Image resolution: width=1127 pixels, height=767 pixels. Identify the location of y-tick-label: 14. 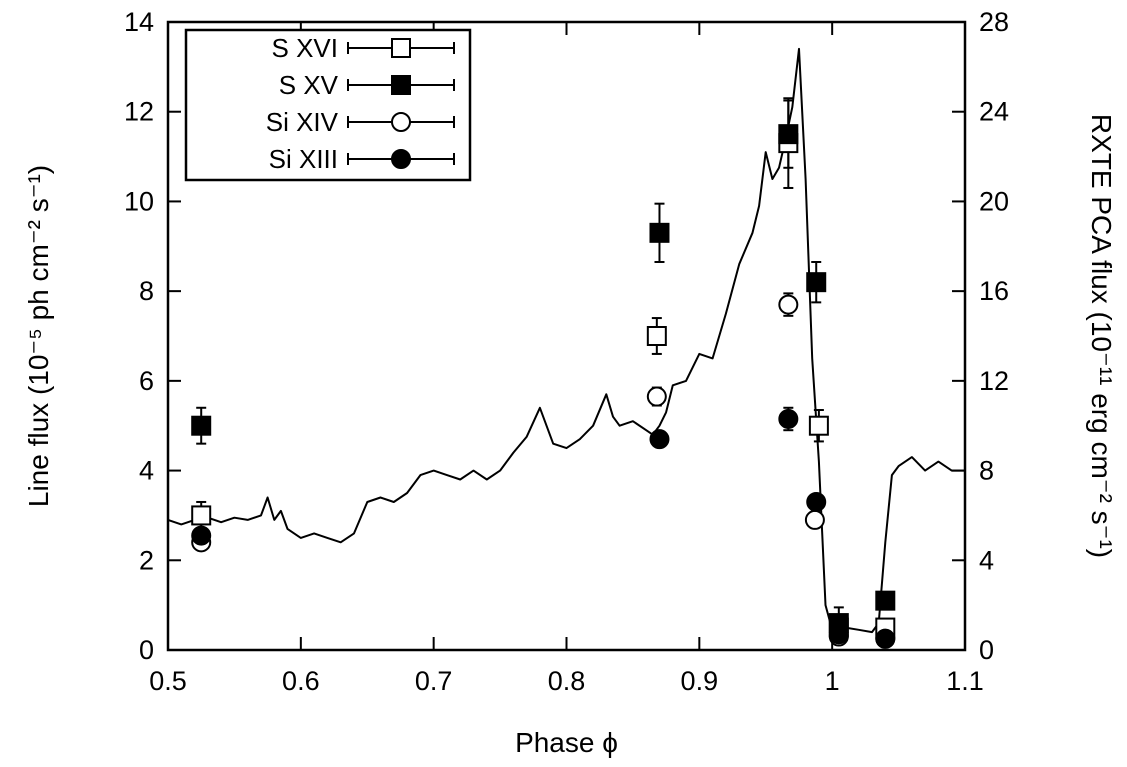
(139, 22).